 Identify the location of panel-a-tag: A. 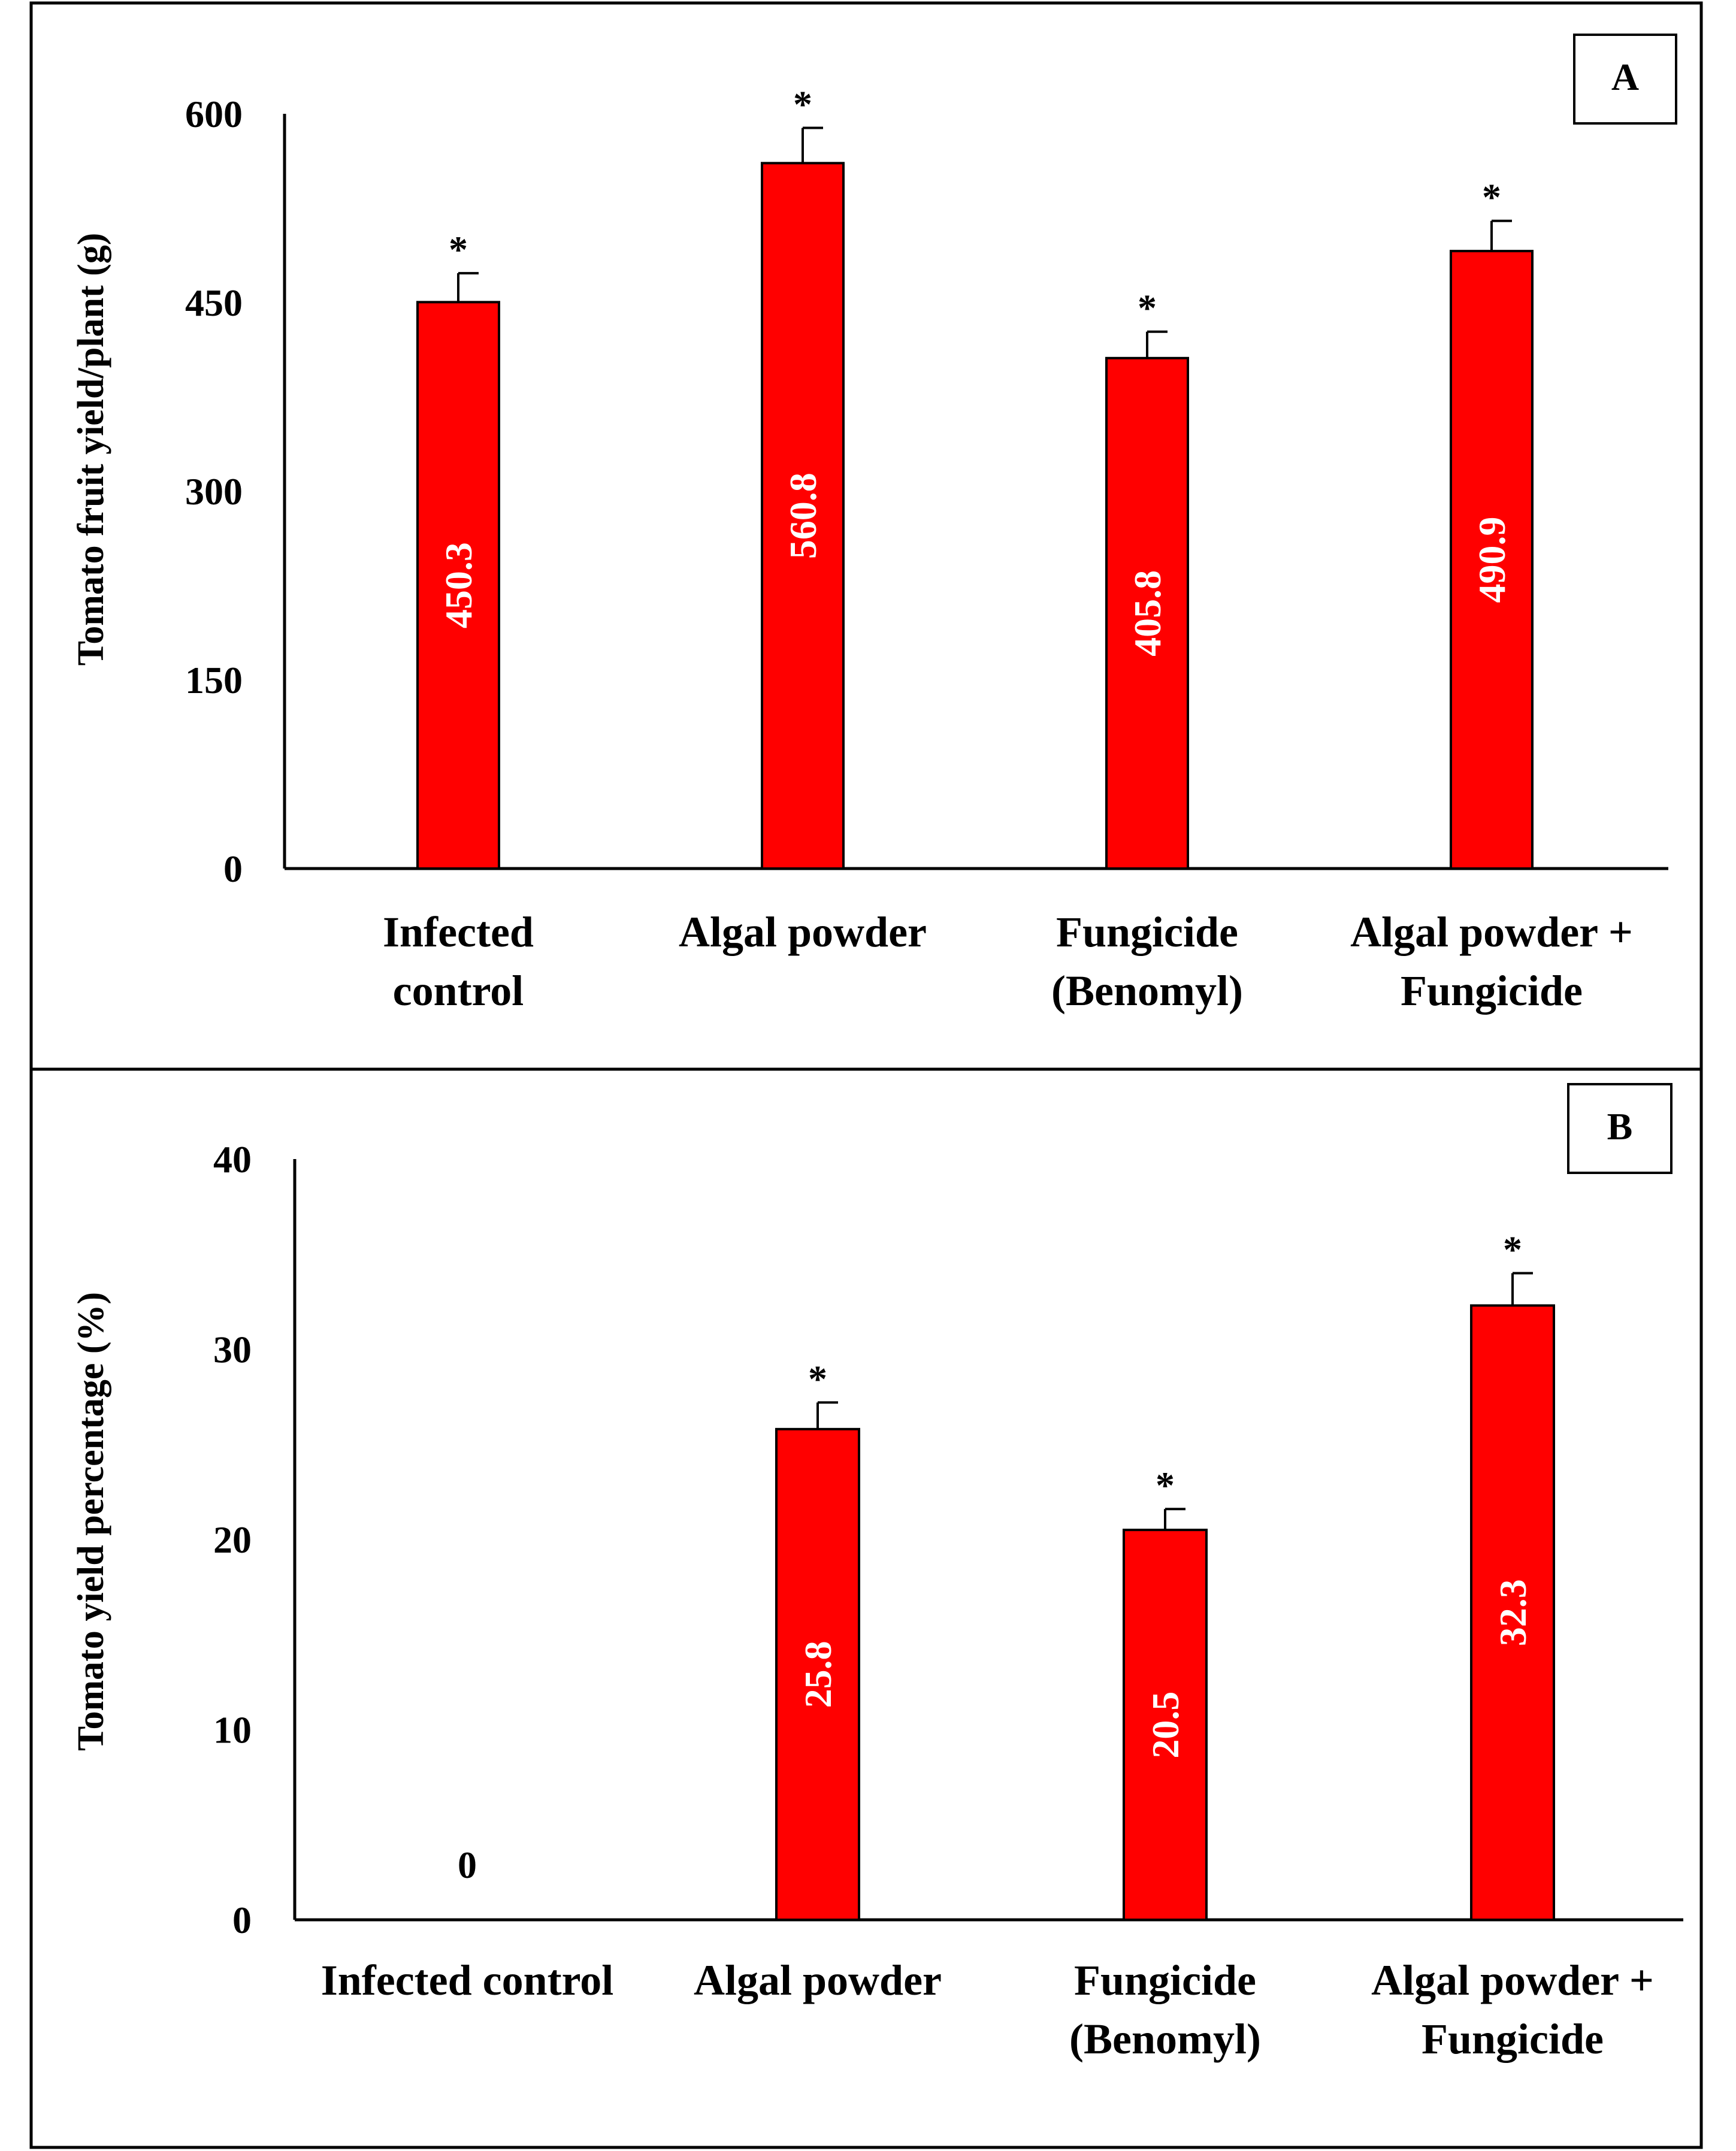
(1625, 77).